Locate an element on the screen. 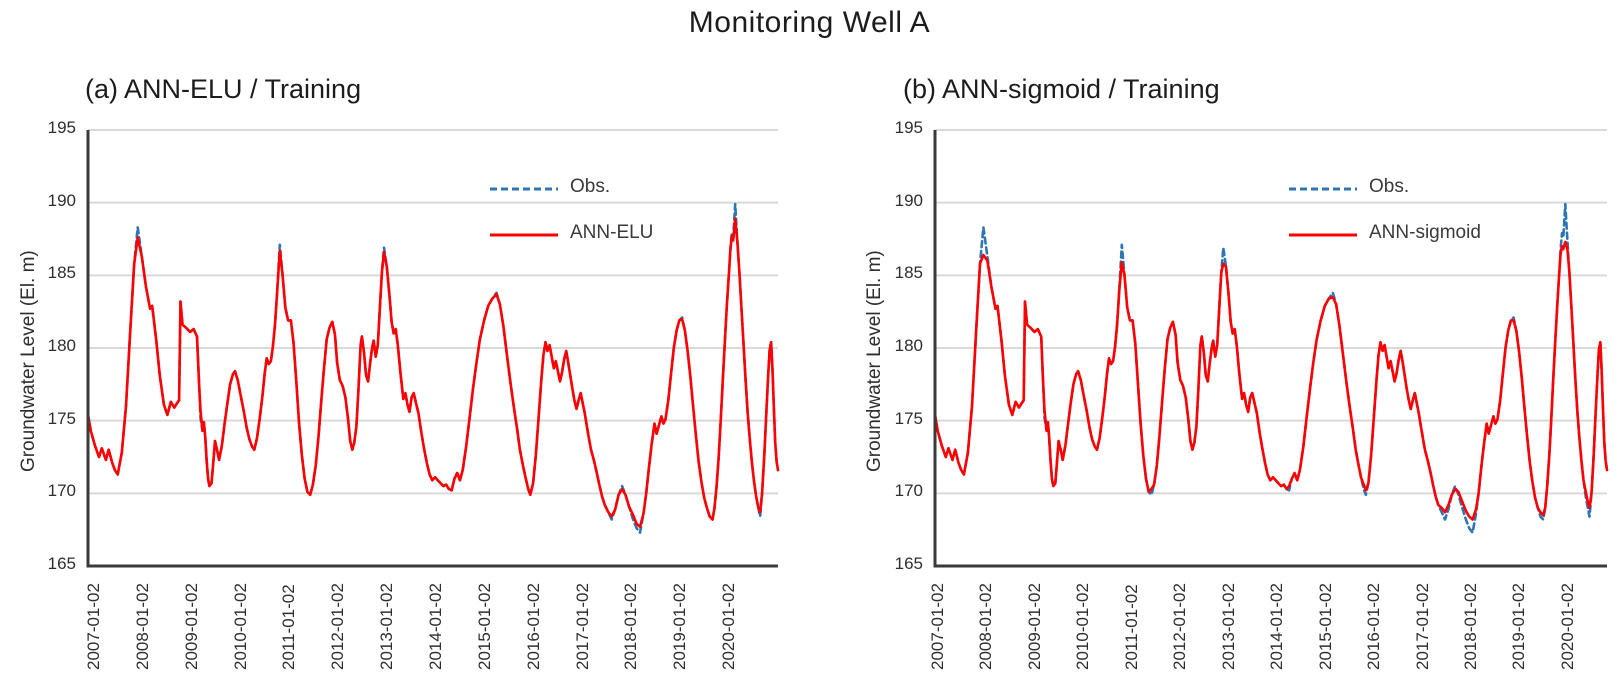 The height and width of the screenshot is (691, 1619). subplot-b-legend-obs-label: Obs. is located at coordinates (1389, 186).